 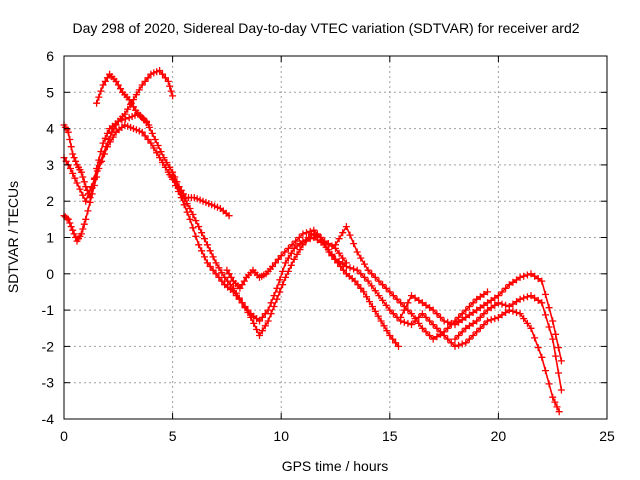 What do you see at coordinates (281, 436) in the screenshot?
I see `x-tick-label: 10` at bounding box center [281, 436].